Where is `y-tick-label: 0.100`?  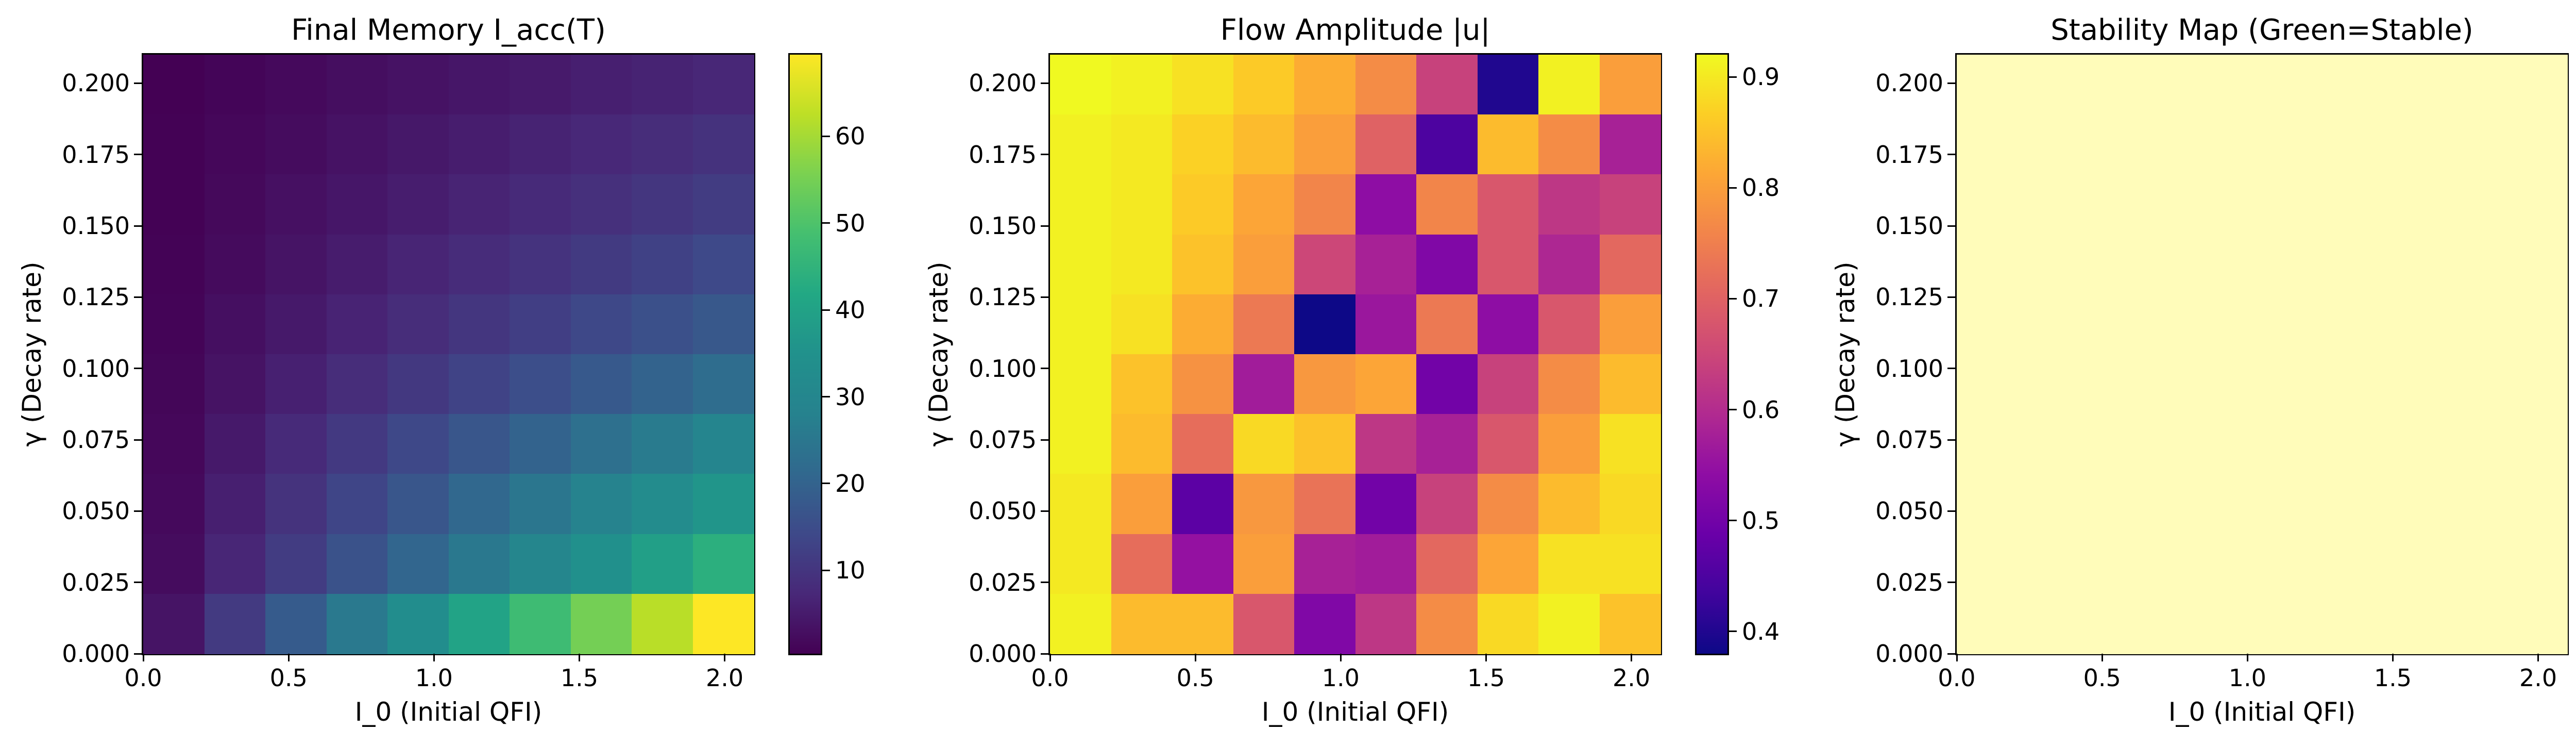 y-tick-label: 0.100 is located at coordinates (96, 368).